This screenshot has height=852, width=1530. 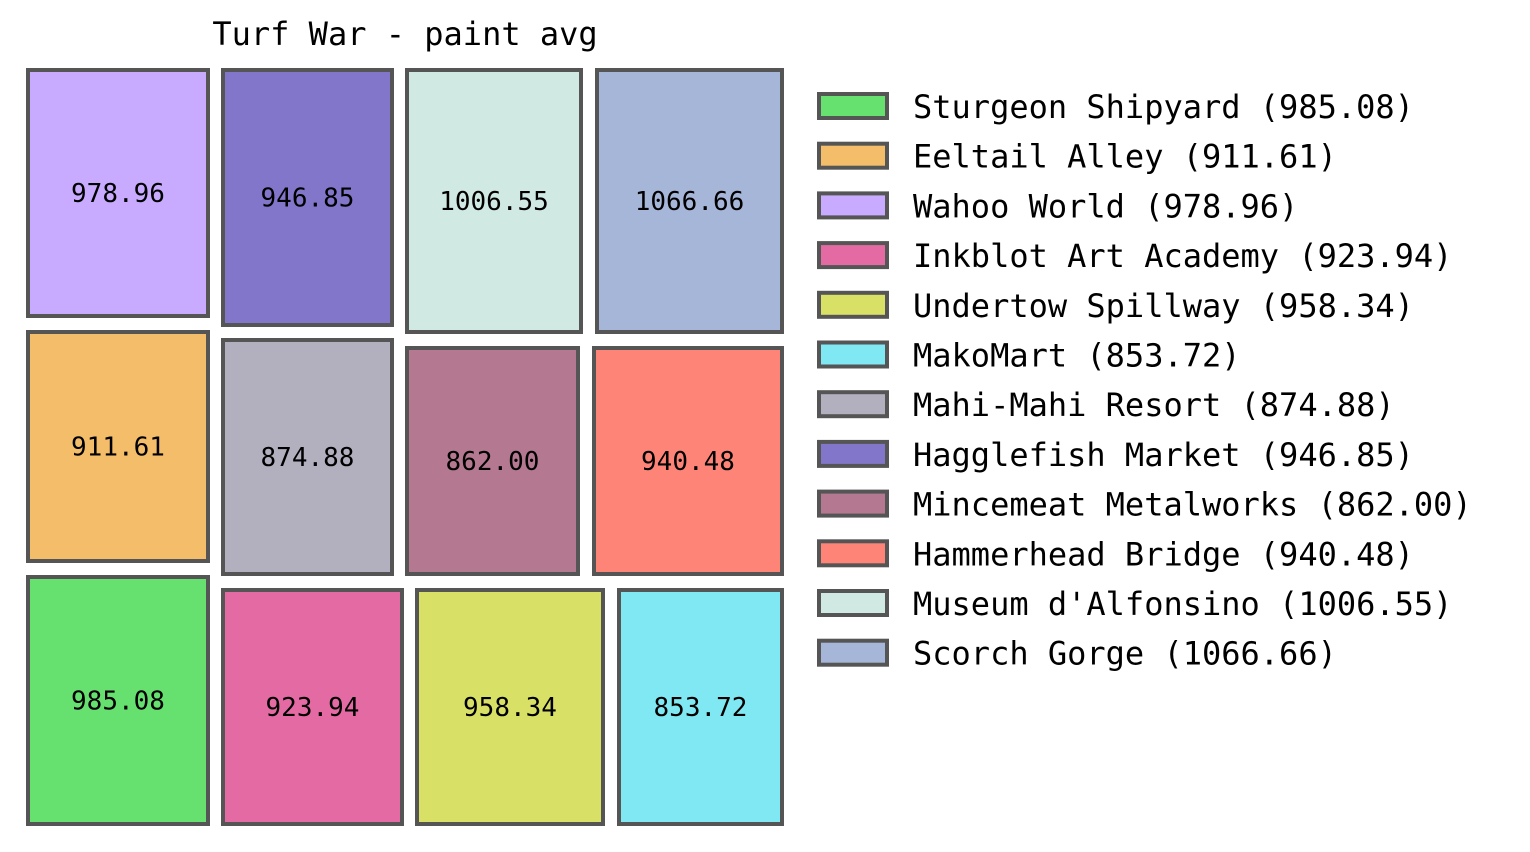 I want to click on cell-label-hagglefish-market: 946.85, so click(x=308, y=199).